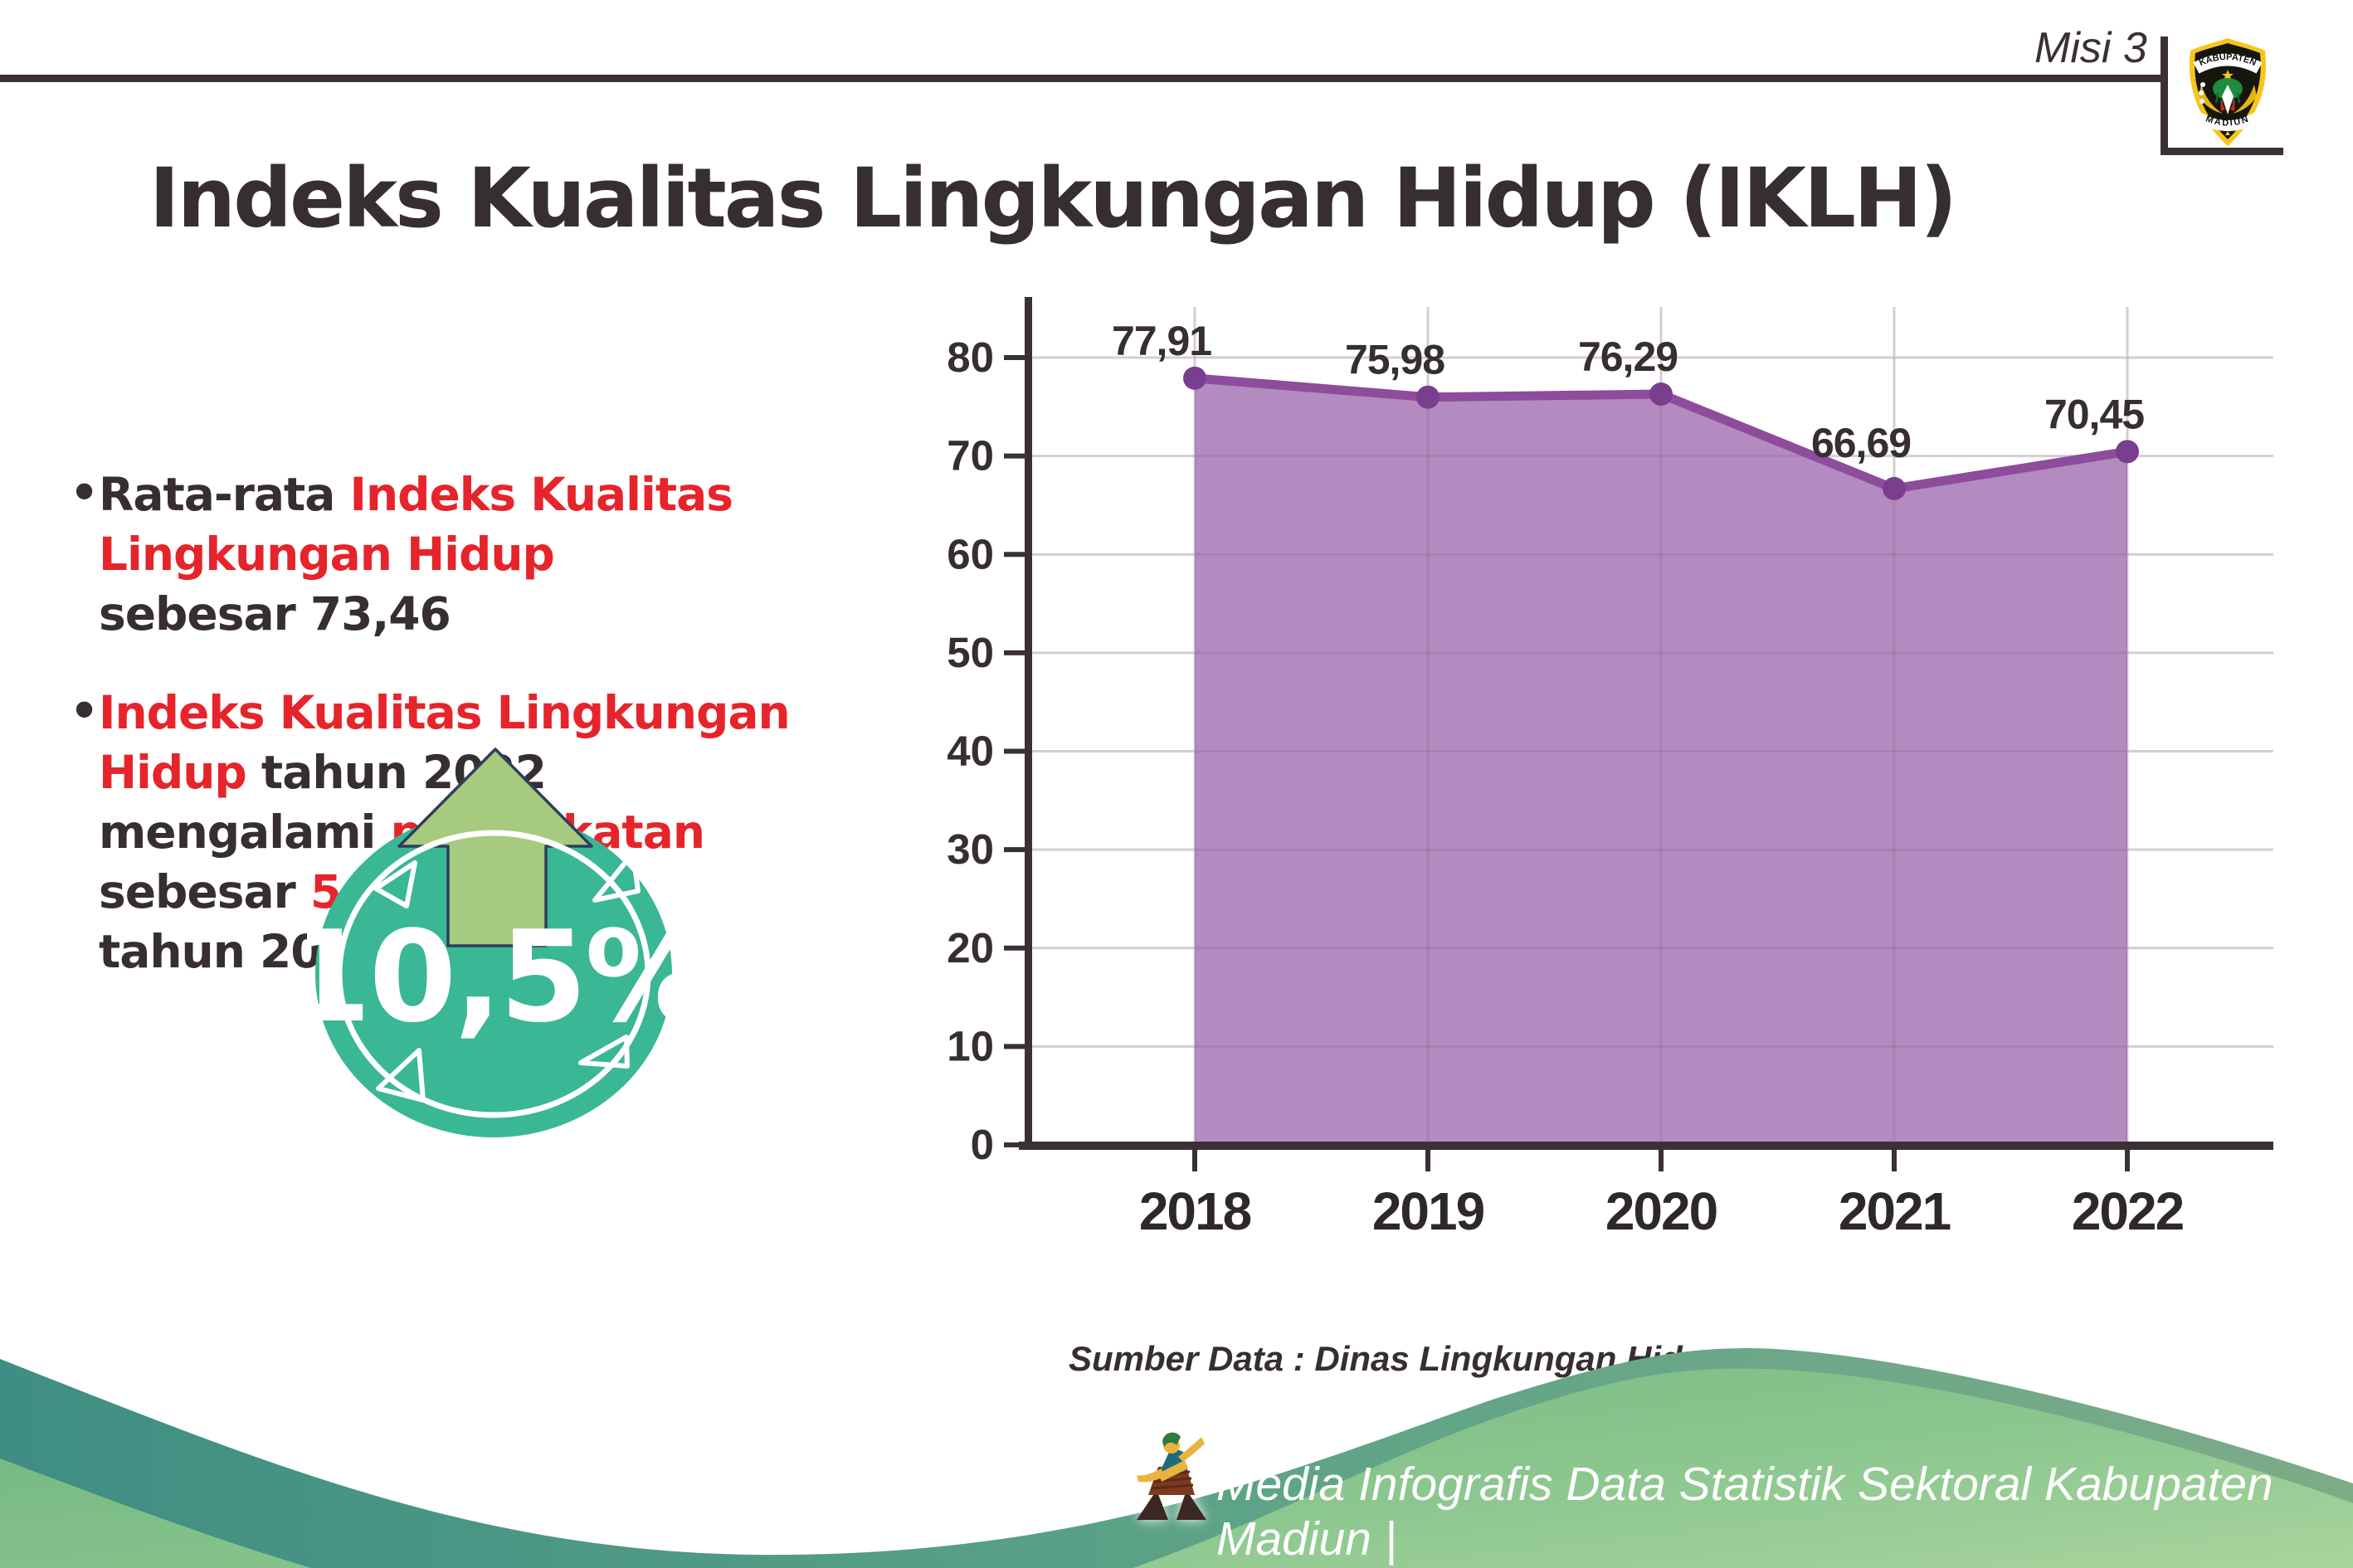  I want to click on x-tick-label: 2020, so click(1661, 1211).